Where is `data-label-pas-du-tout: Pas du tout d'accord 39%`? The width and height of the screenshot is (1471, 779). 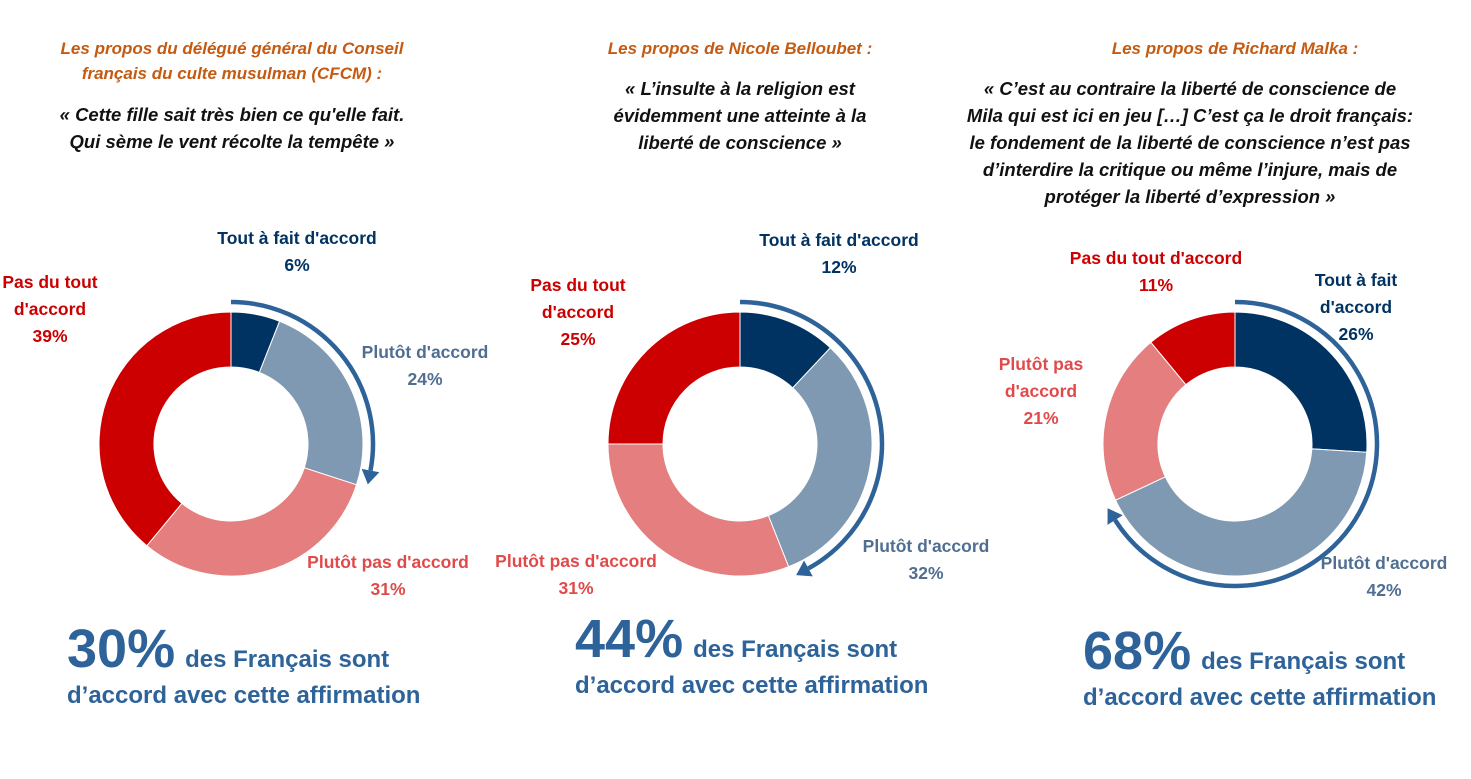 data-label-pas-du-tout: Pas du tout d'accord 39% is located at coordinates (49, 309).